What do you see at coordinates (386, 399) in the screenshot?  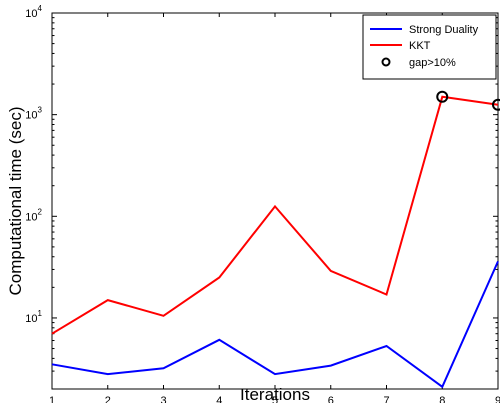 I see `x-tick-label: 7` at bounding box center [386, 399].